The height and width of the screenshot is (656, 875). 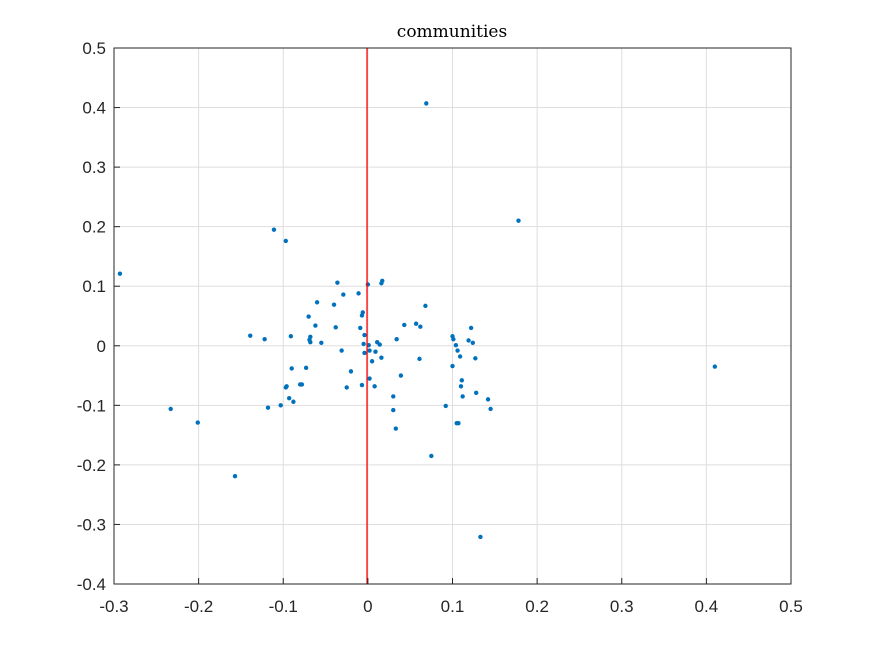 I want to click on y-tick-label: 0, so click(x=101, y=346).